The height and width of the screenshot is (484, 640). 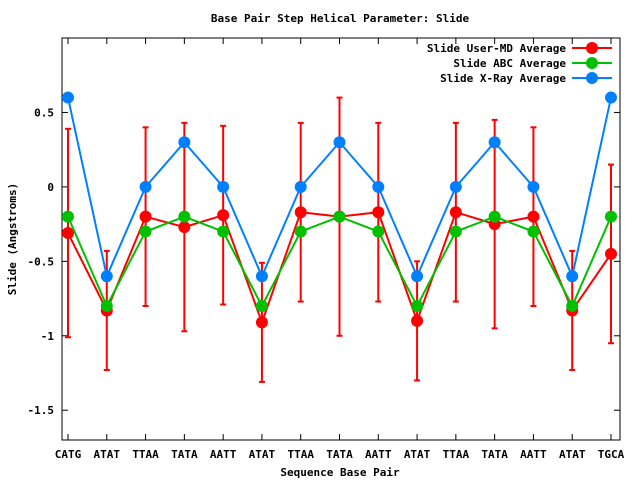 I want to click on legend-label: Slide ABC Average, so click(x=509, y=63).